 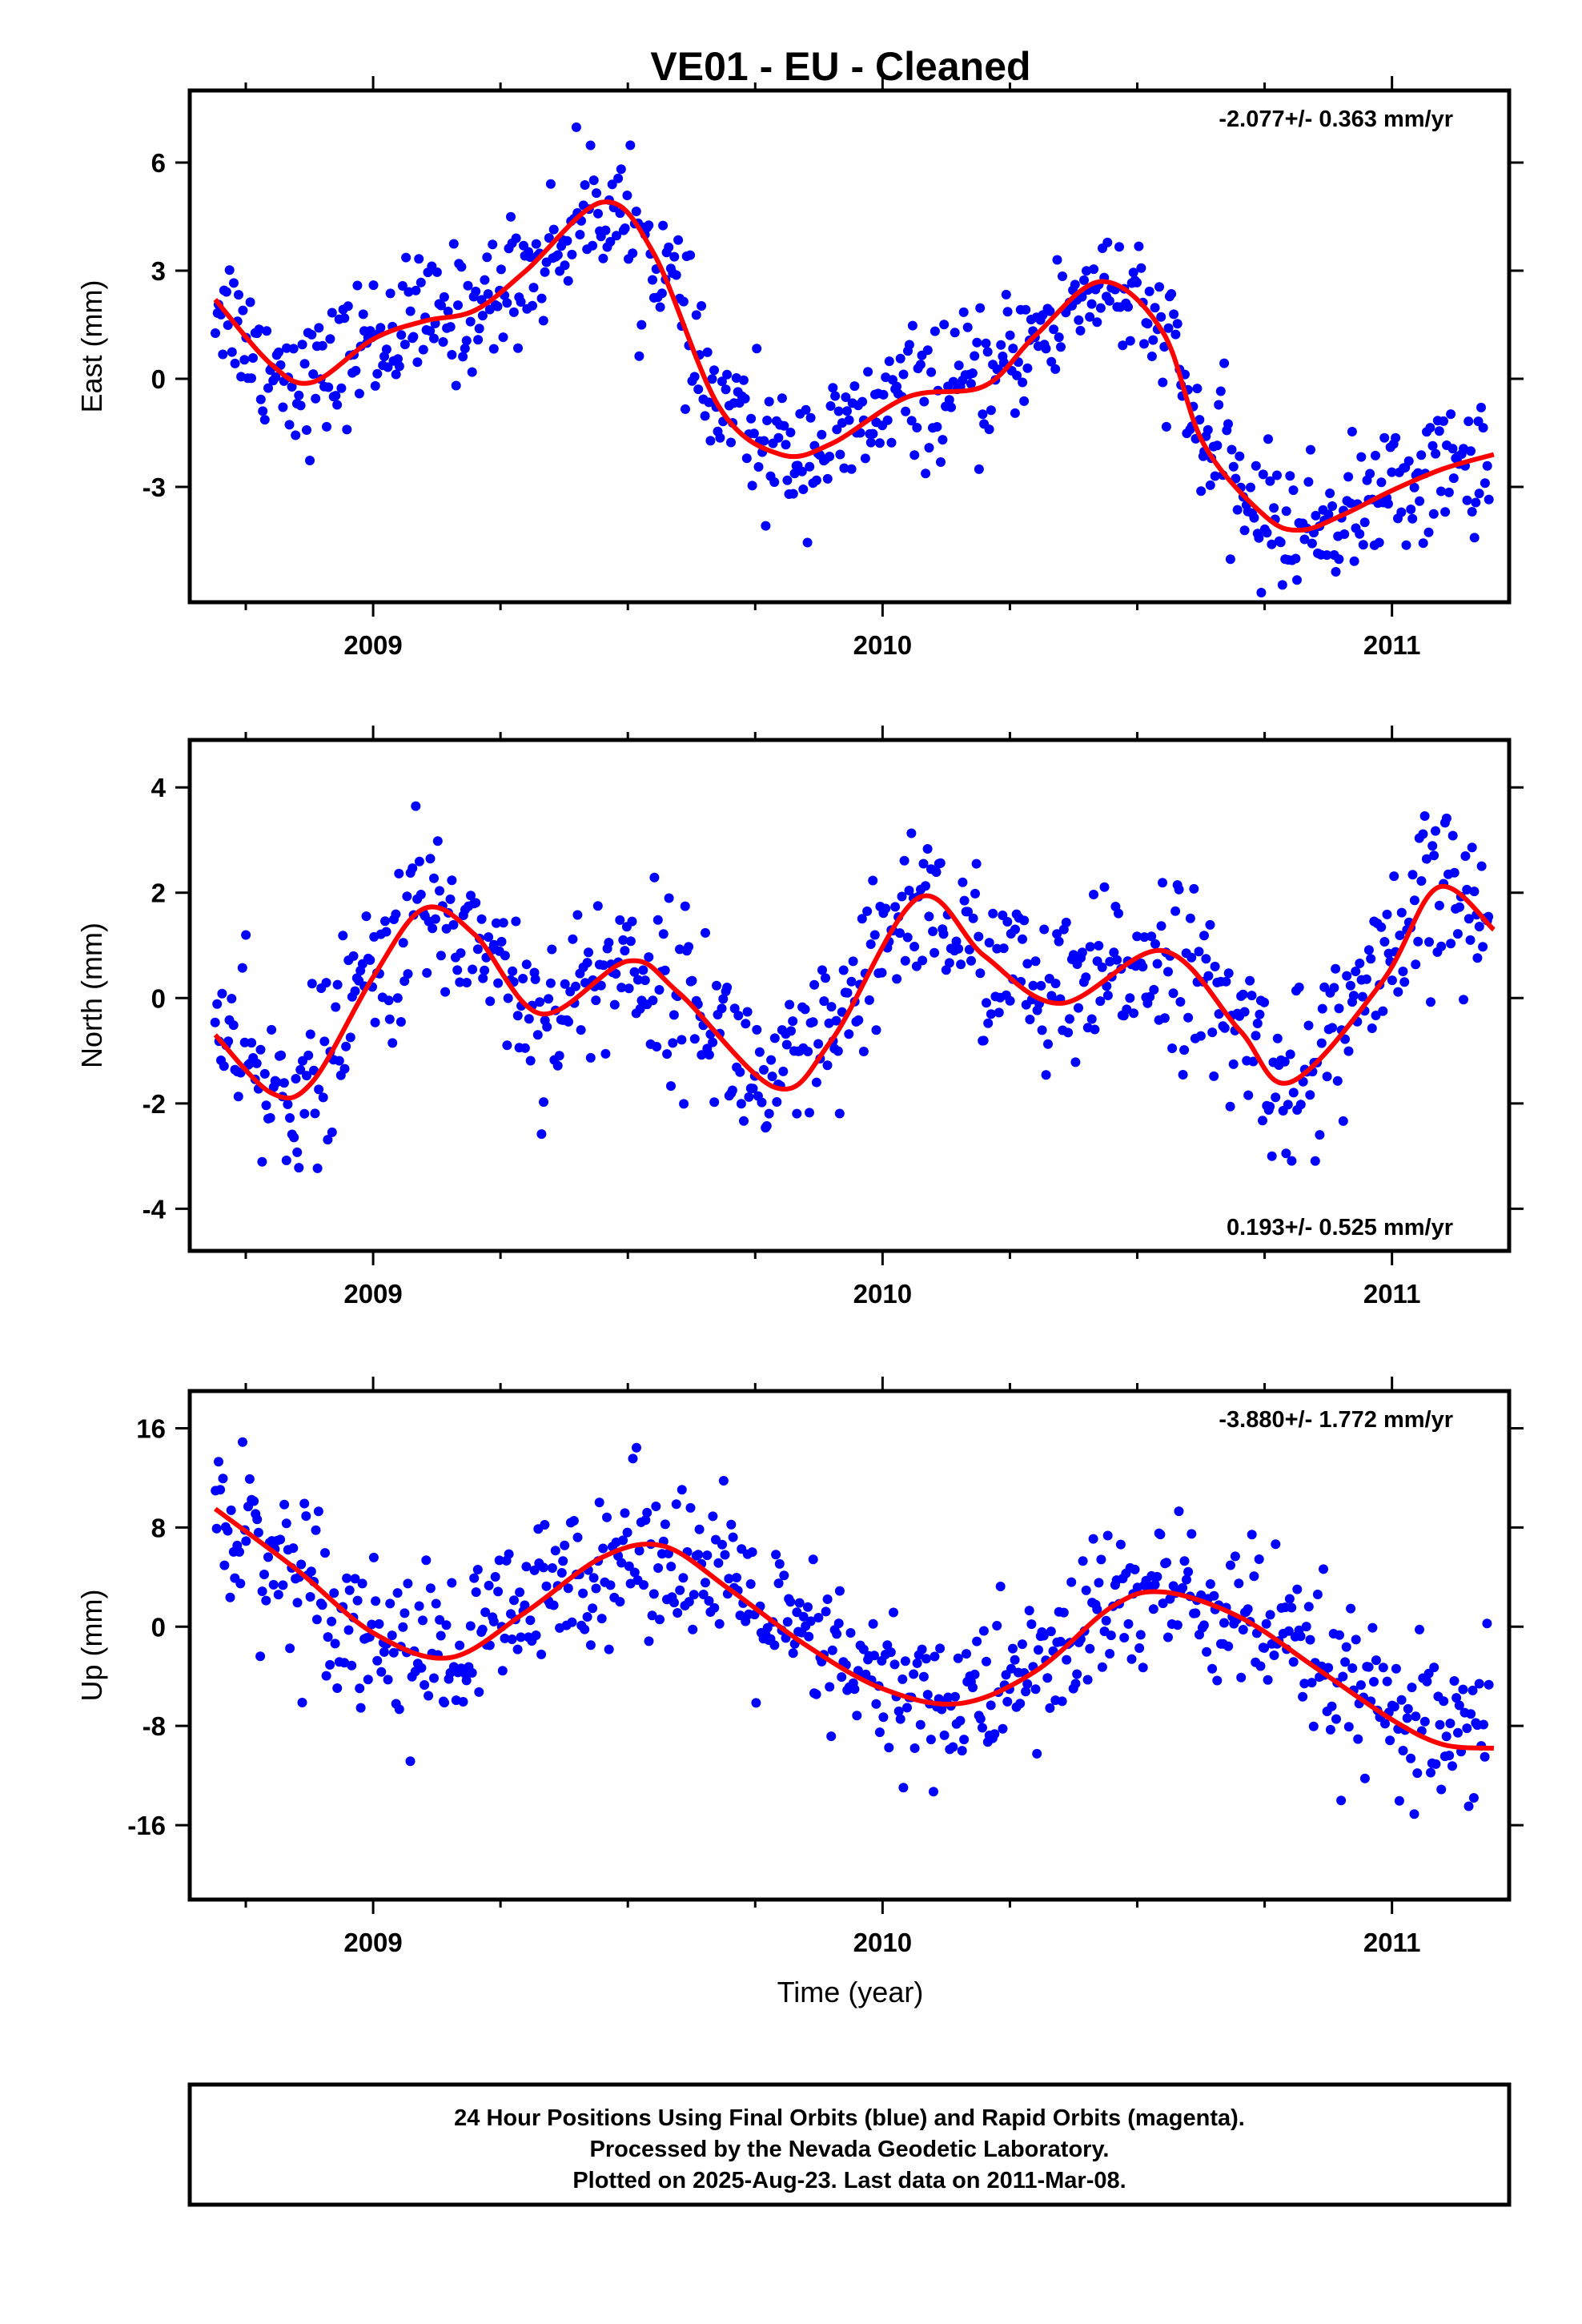 I want to click on north-ytick-label: 2, so click(x=158, y=893).